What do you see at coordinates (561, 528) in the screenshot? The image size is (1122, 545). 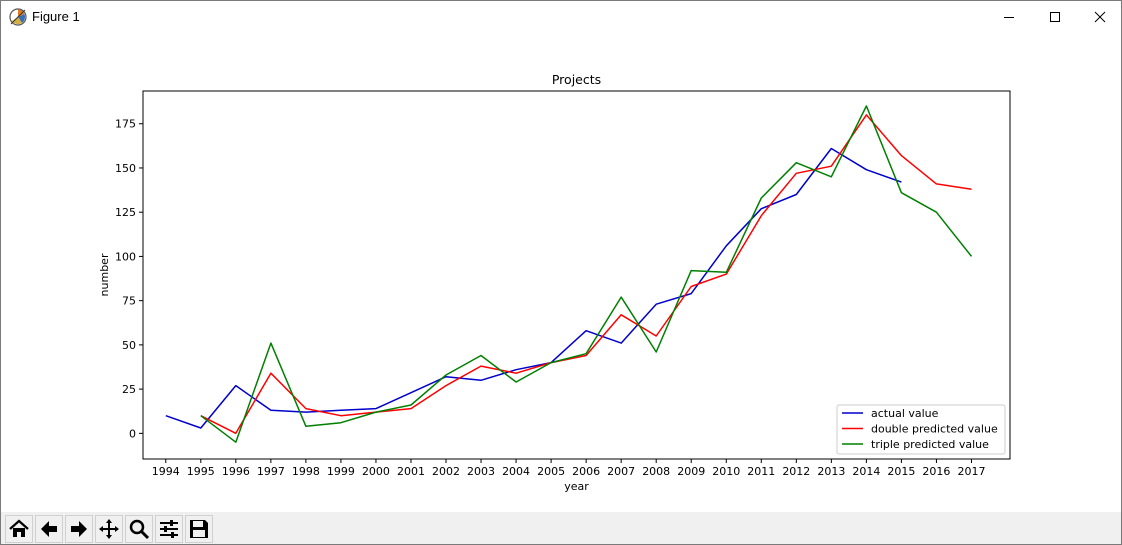 I see `navigation-toolbar` at bounding box center [561, 528].